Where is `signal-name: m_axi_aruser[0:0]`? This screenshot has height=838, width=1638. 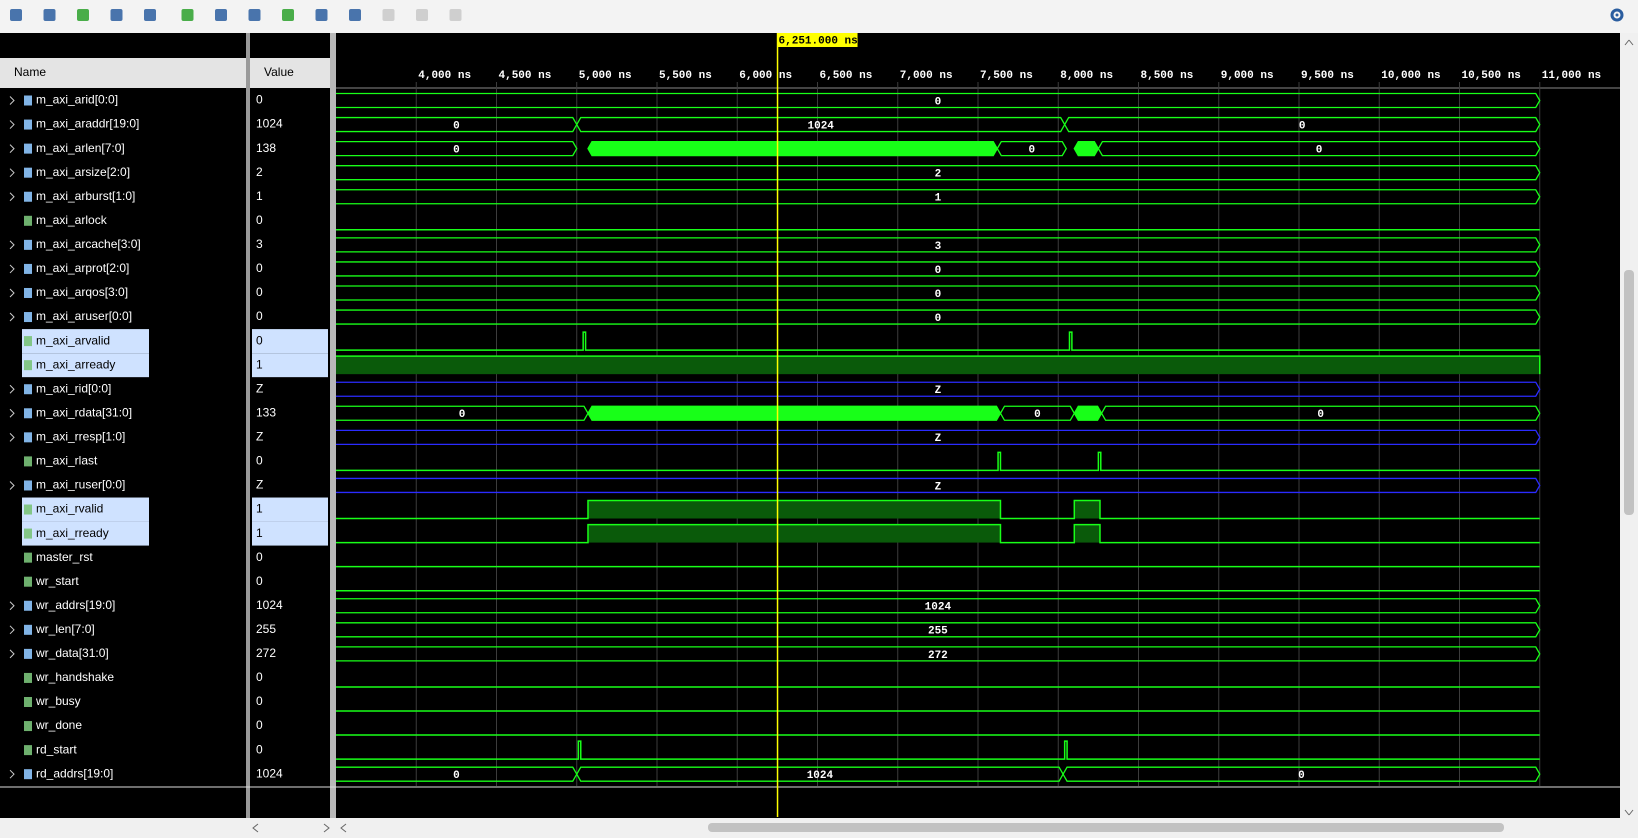 signal-name: m_axi_aruser[0:0] is located at coordinates (84, 316).